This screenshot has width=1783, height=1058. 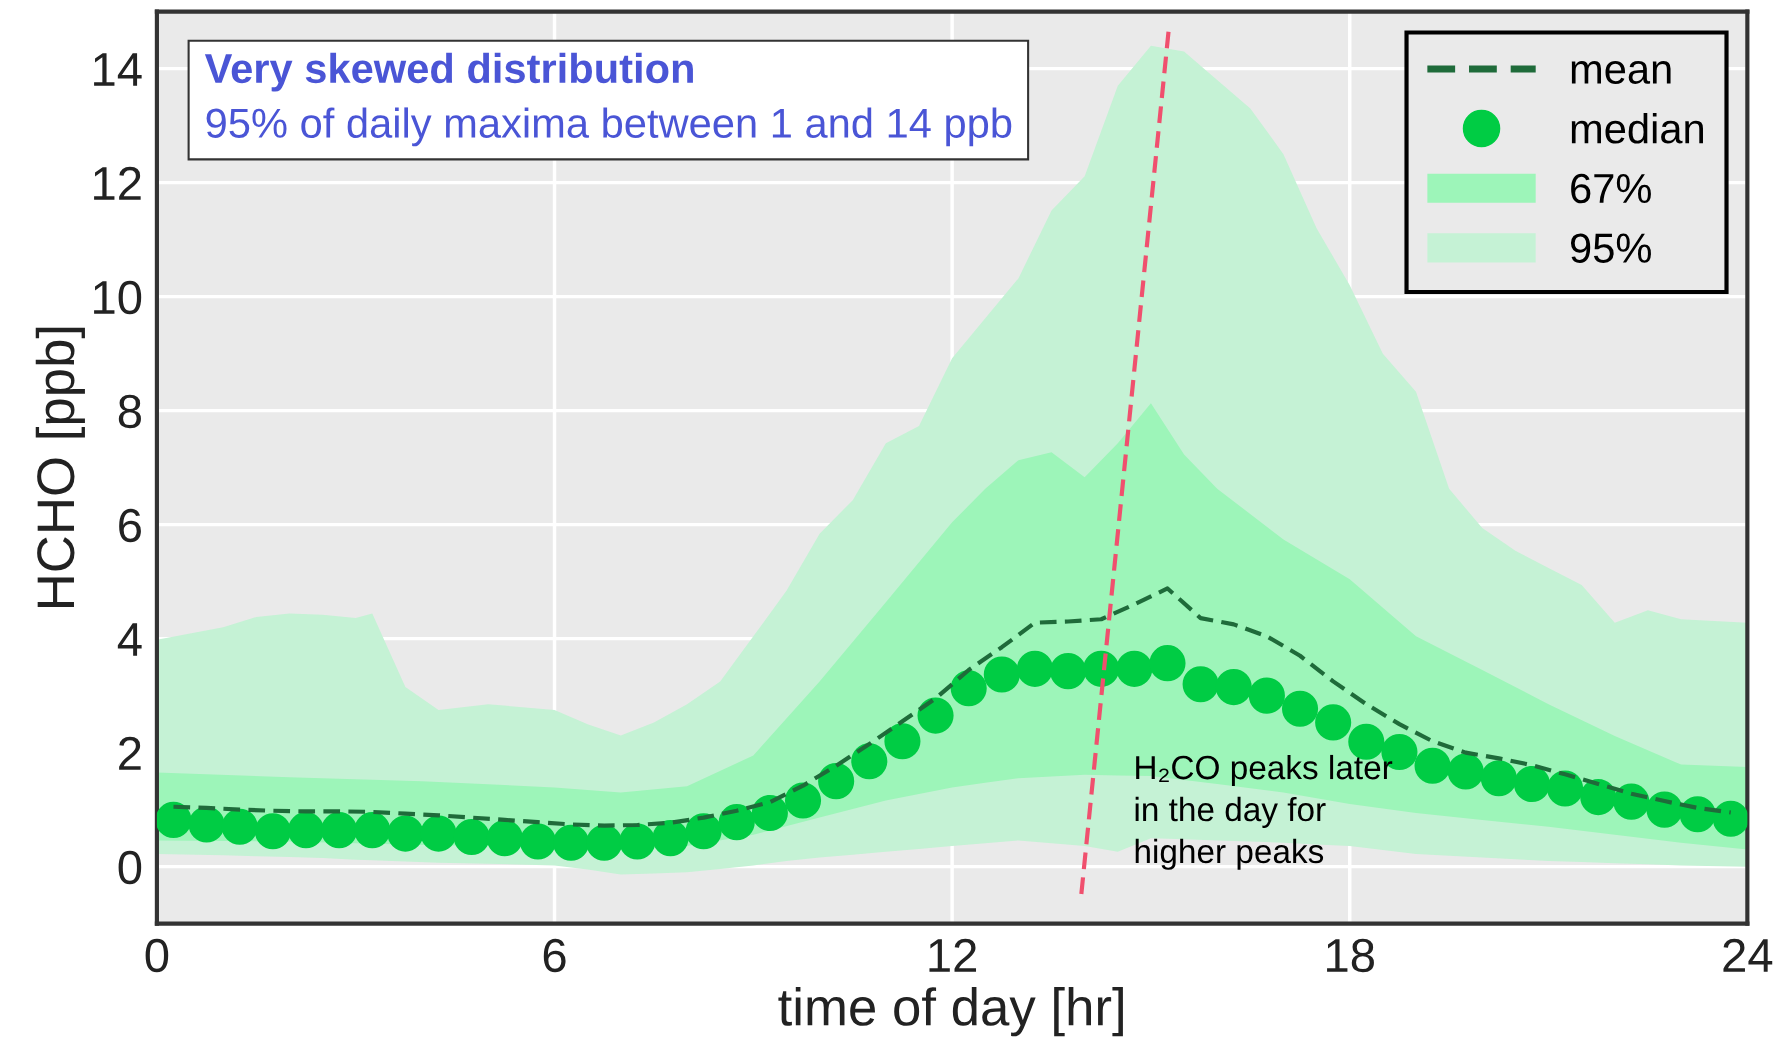 What do you see at coordinates (129, 639) in the screenshot?
I see `y-tick-label: 4` at bounding box center [129, 639].